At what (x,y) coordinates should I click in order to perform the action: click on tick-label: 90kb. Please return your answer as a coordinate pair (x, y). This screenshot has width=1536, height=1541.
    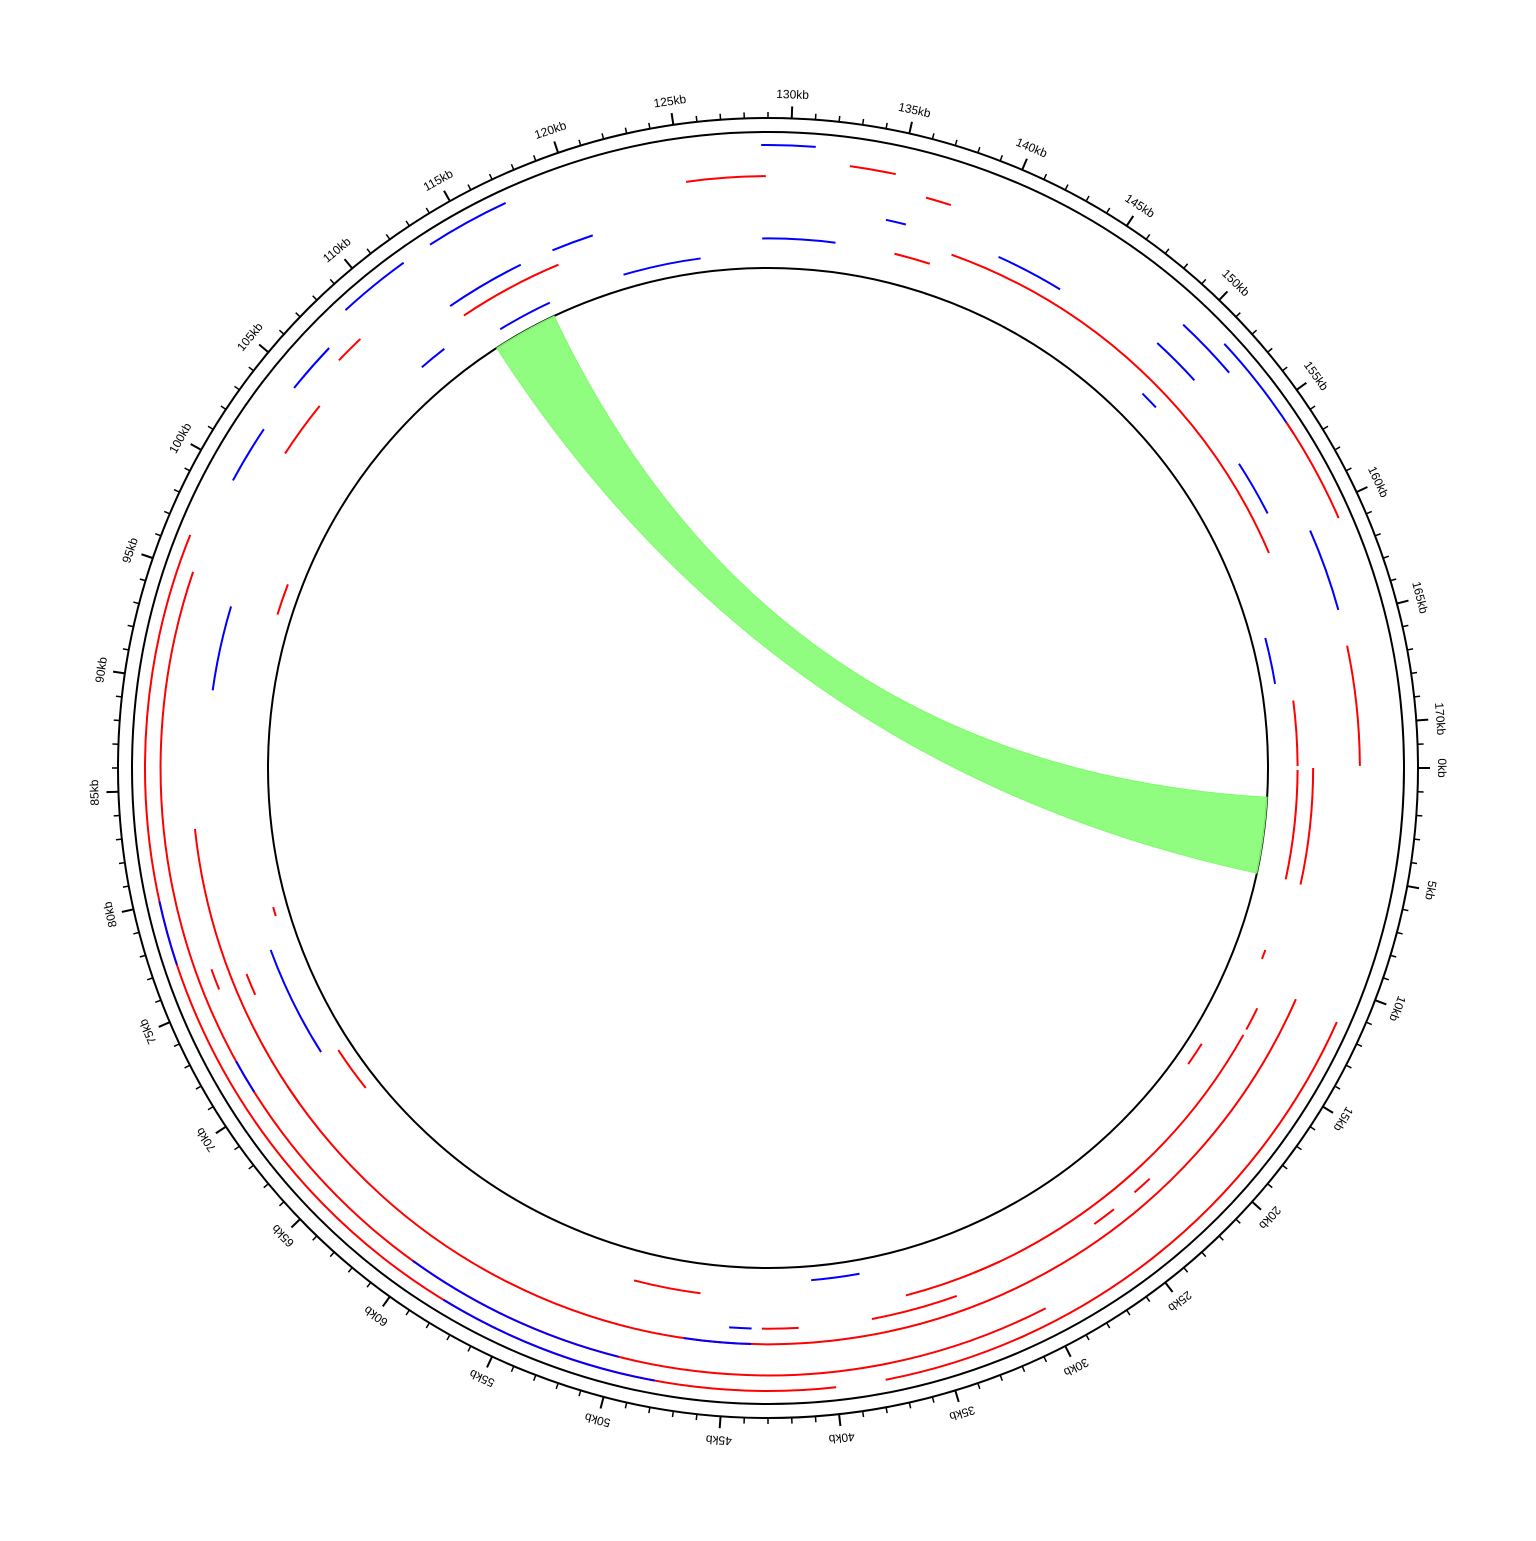
    Looking at the image, I should click on (101, 670).